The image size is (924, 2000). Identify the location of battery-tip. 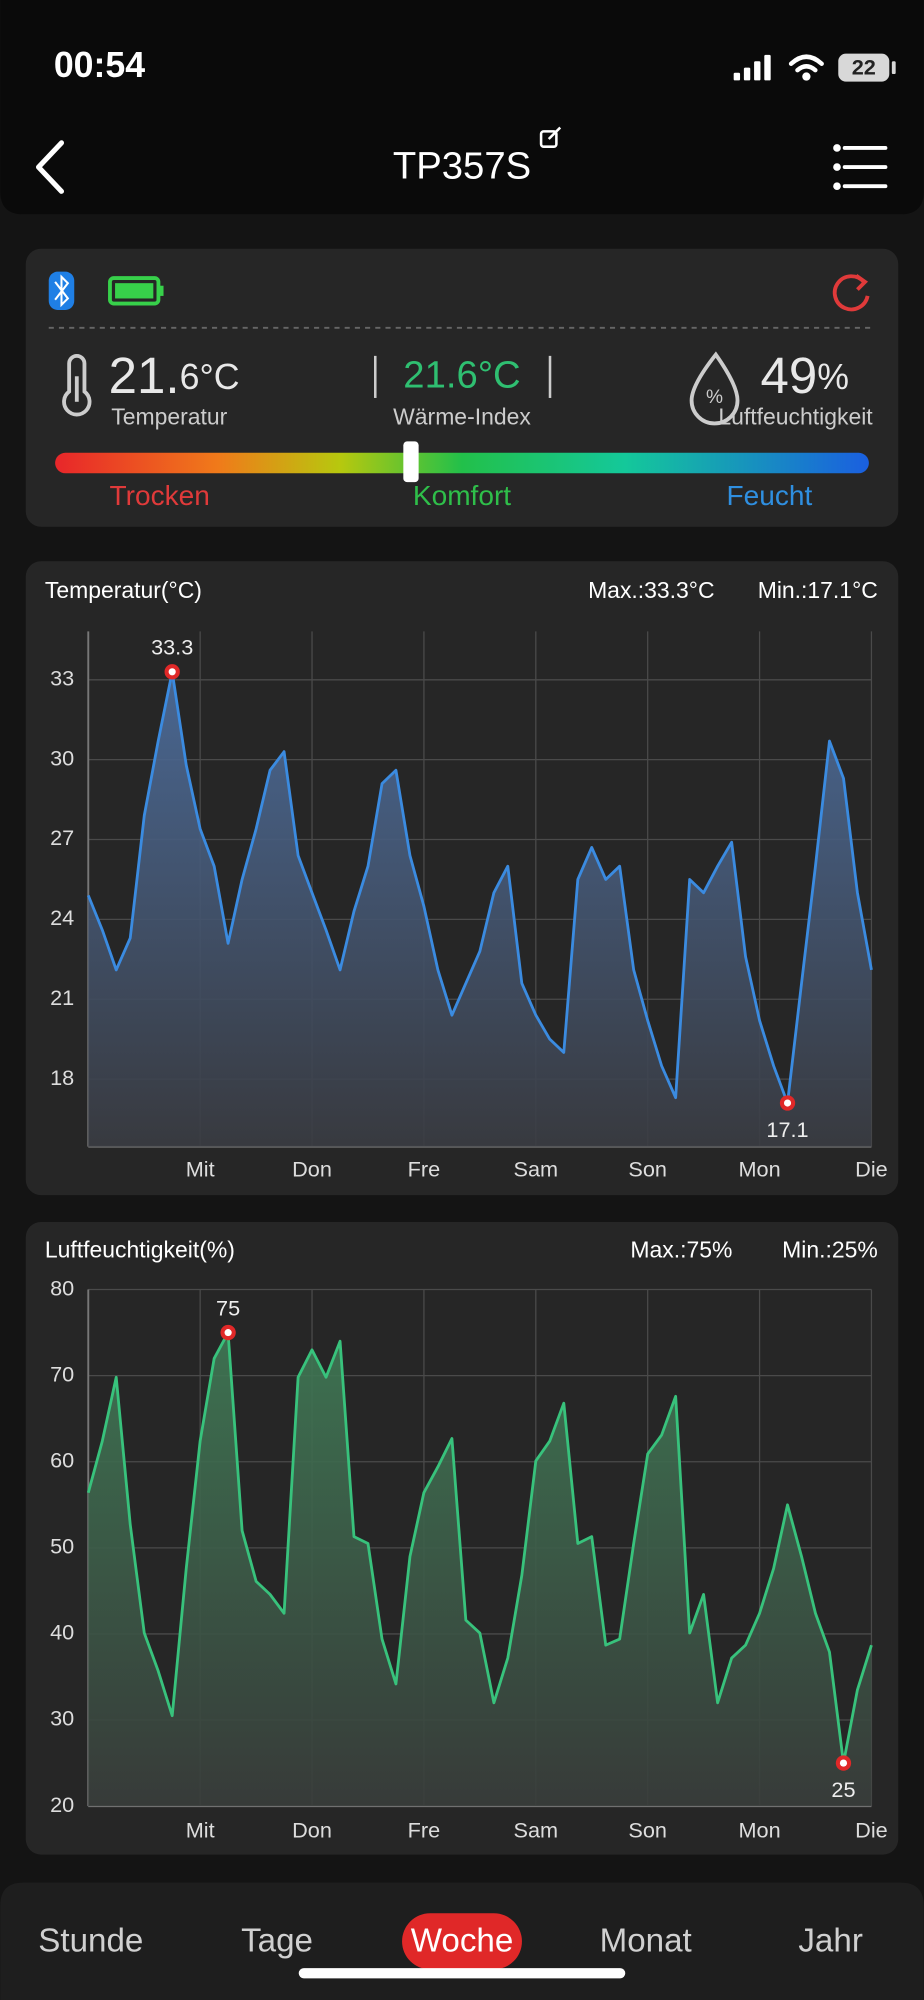
(893, 67).